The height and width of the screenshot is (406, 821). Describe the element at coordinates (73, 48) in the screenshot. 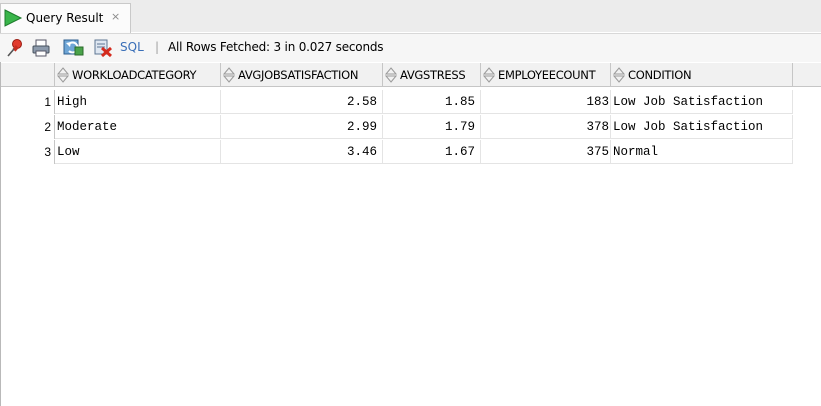

I see `refresh-icon` at that location.